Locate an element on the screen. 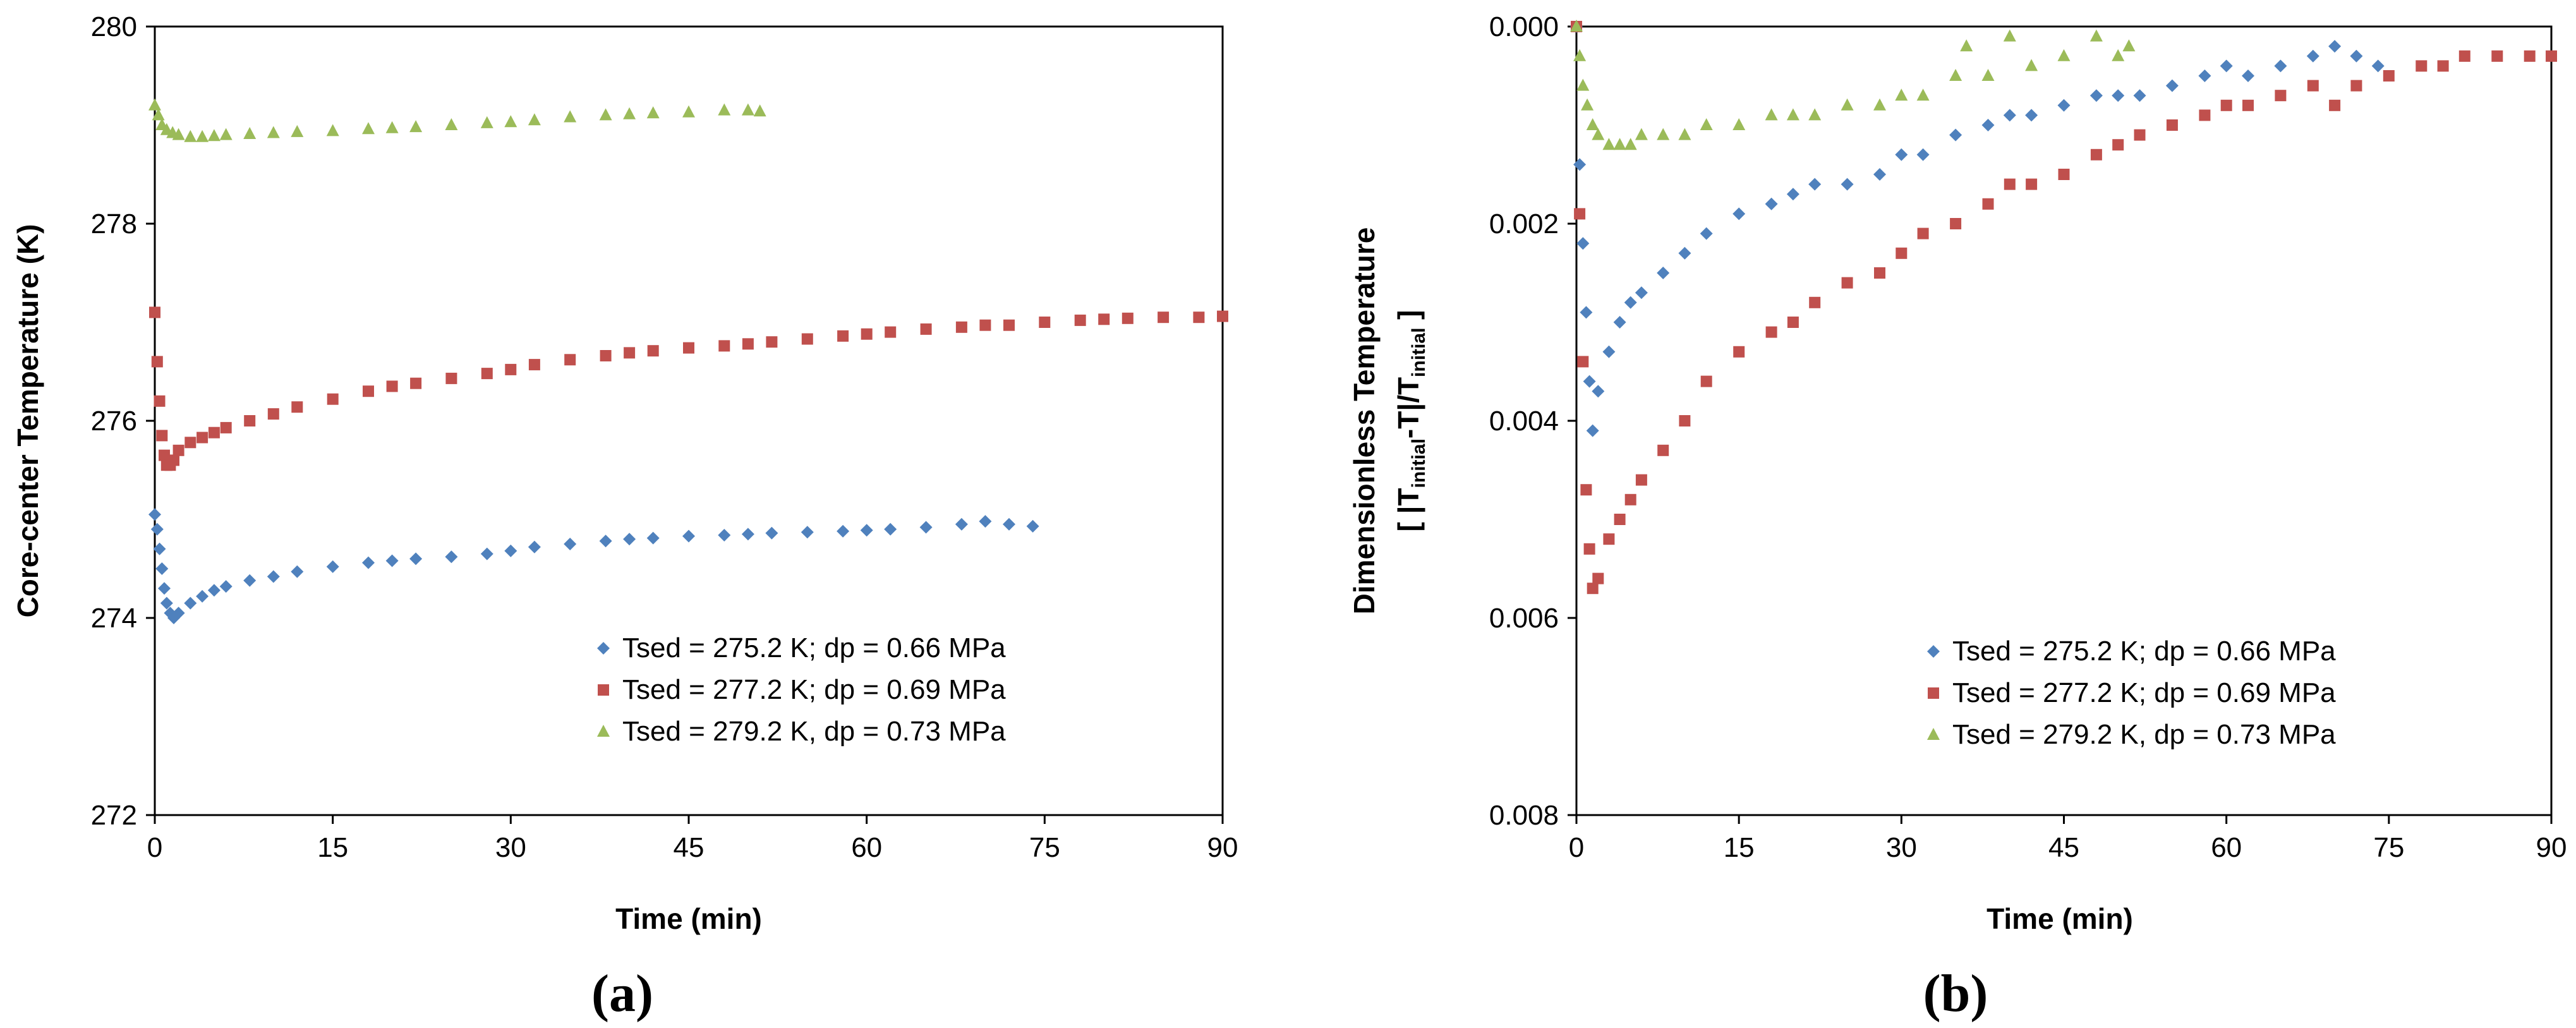 This screenshot has height=1028, width=2576. y-axis-ticks: 0.000 0.002 0.004 0.006 0.008 is located at coordinates (1532, 421).